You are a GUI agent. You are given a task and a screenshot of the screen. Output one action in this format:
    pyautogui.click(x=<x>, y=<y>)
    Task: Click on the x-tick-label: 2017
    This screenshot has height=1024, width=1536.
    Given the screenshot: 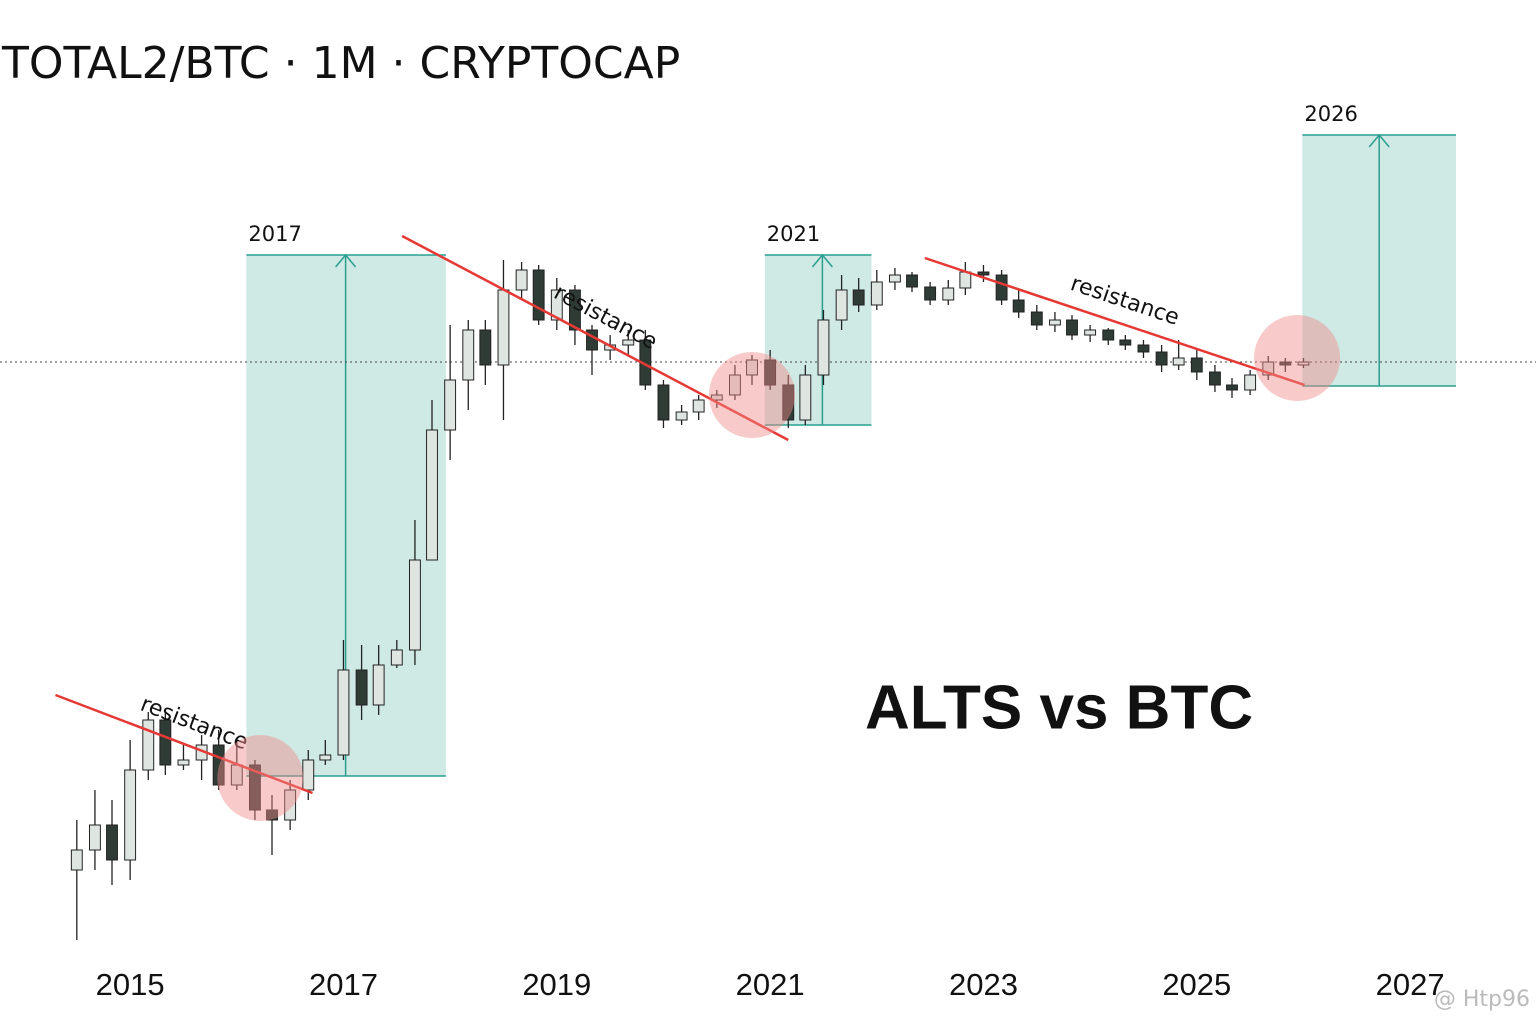 What is the action you would take?
    pyautogui.click(x=343, y=984)
    